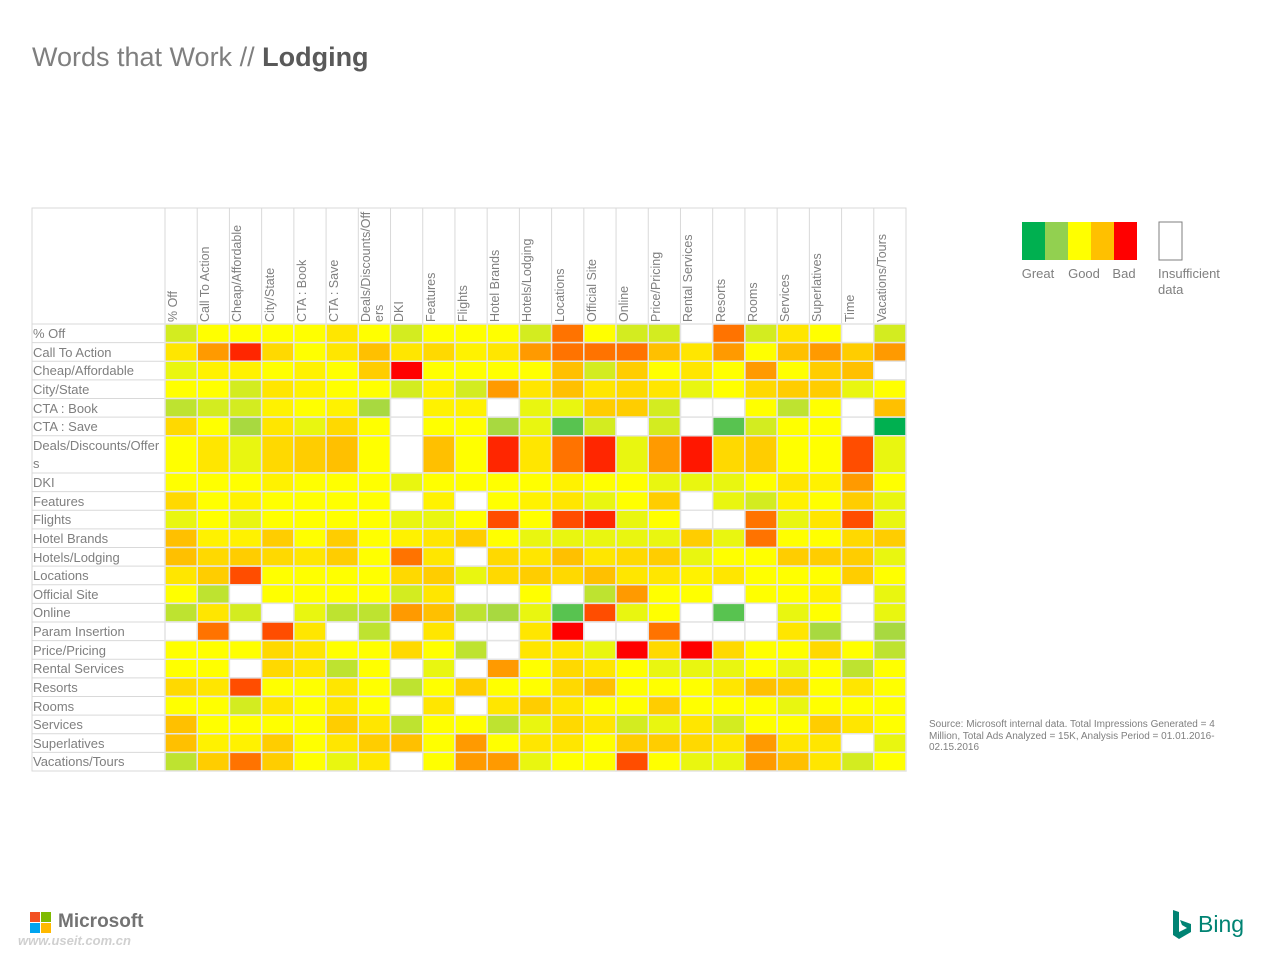 This screenshot has width=1280, height=960. I want to click on row-label: Features, so click(59, 501).